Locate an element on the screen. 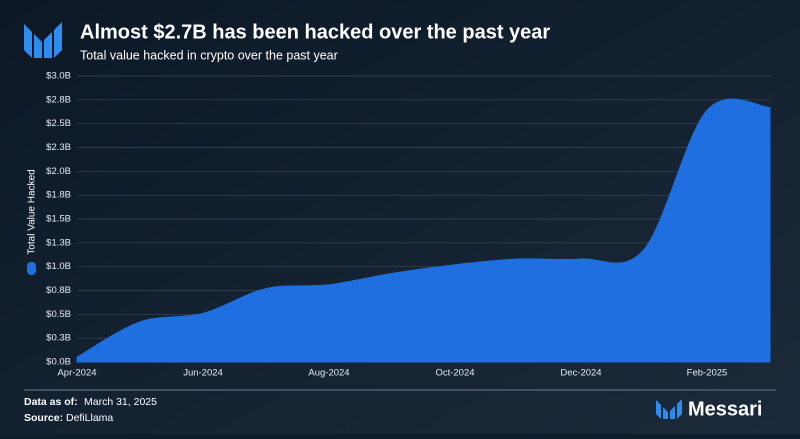 This screenshot has height=439, width=800. y-tick-label: $1.3B is located at coordinates (58, 242).